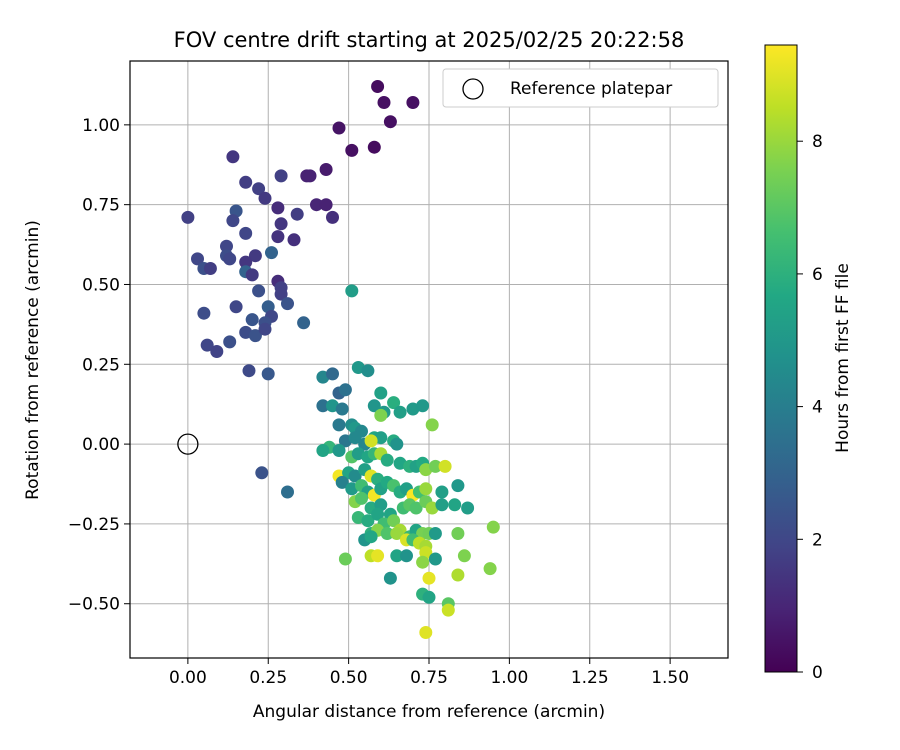 The height and width of the screenshot is (750, 900). What do you see at coordinates (429, 712) in the screenshot?
I see `x-axis-label: Angular distance from reference (arcmin)` at bounding box center [429, 712].